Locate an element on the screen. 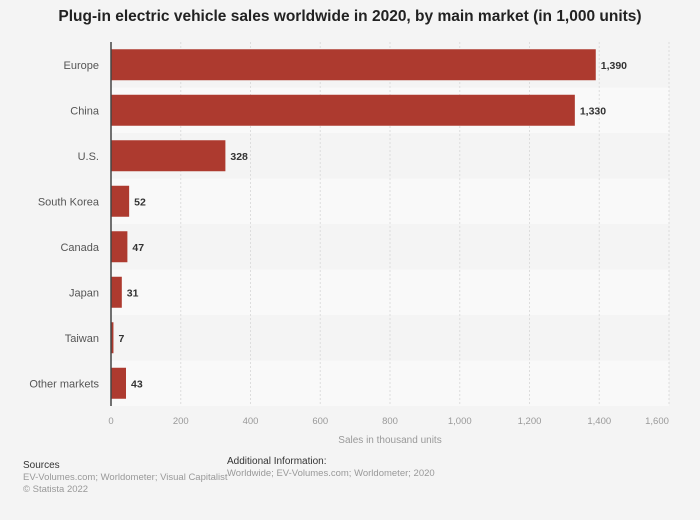  x-tick-label: 1,400 is located at coordinates (599, 421).